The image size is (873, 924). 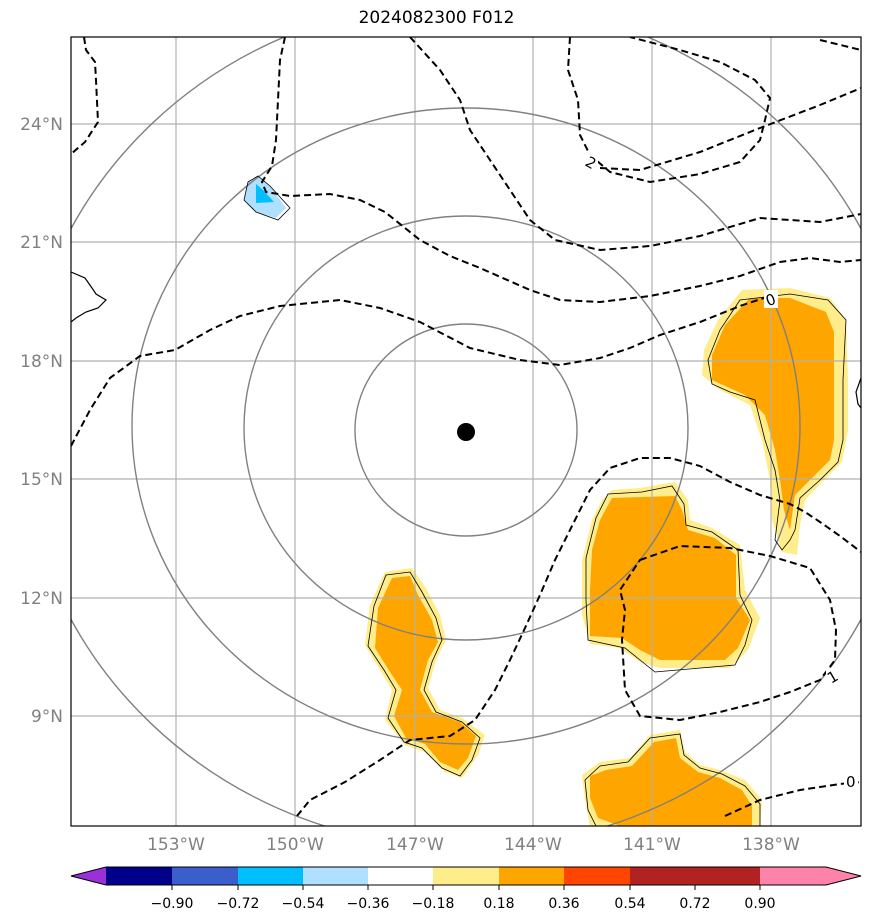 I want to click on lat-tick-label: 9°N, so click(x=47, y=717).